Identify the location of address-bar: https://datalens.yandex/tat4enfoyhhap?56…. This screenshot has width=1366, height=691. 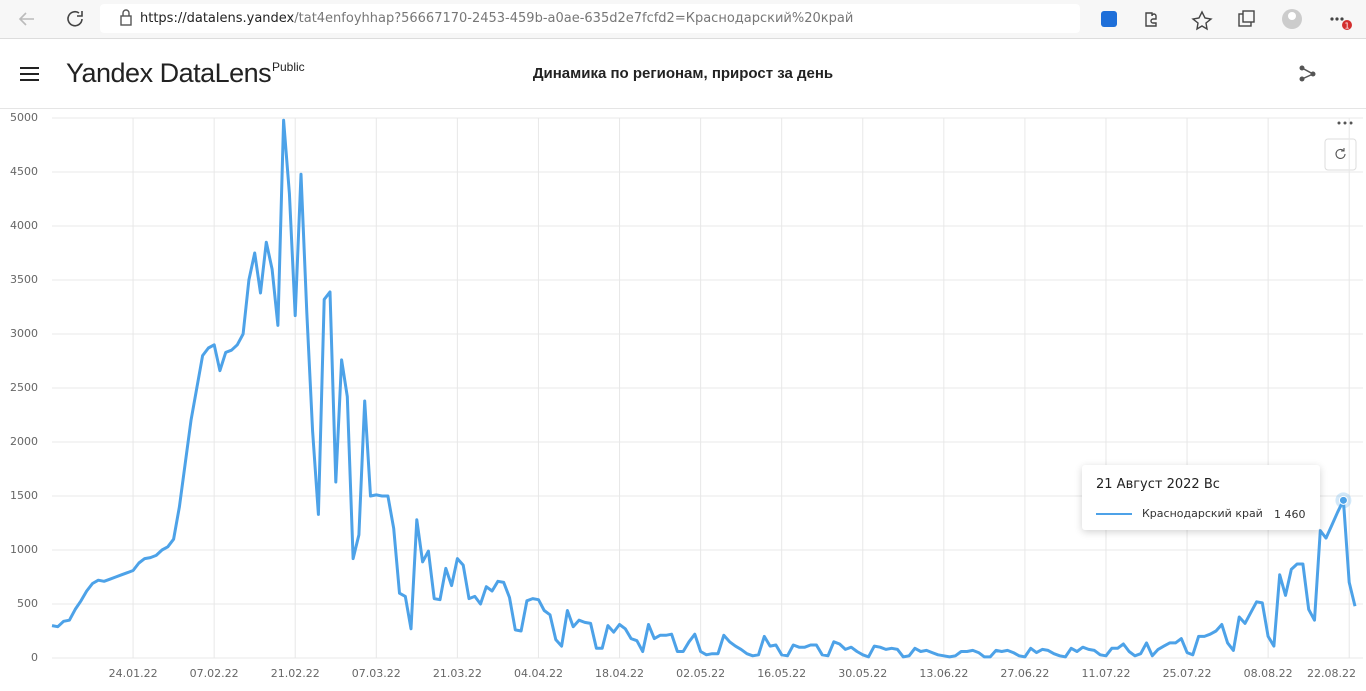
(590, 18).